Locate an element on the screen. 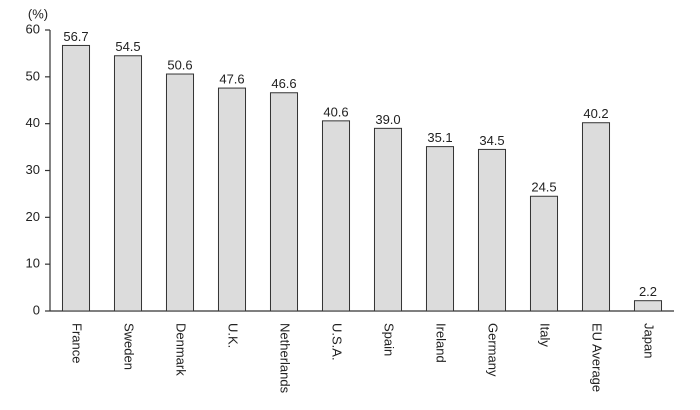  x-tick-label: U.S.A. is located at coordinates (337, 342).